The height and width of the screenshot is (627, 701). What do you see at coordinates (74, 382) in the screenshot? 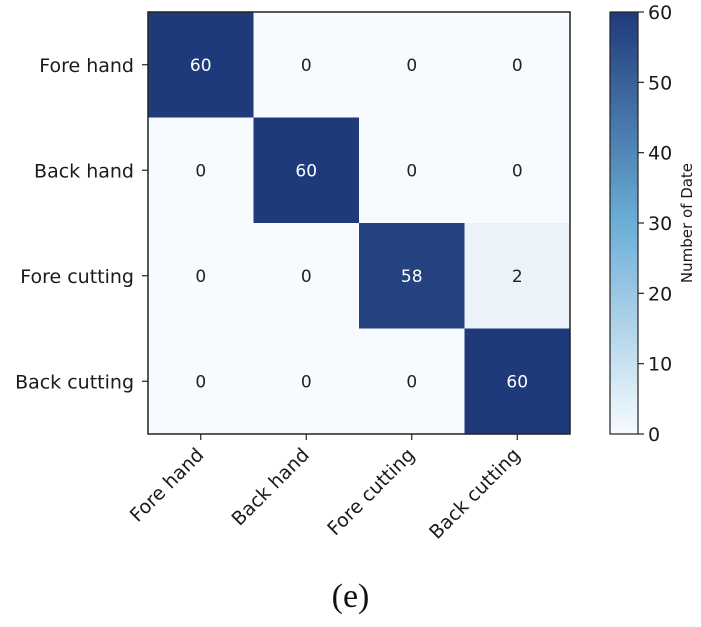
I see `y-tick-label: Back cutting` at bounding box center [74, 382].